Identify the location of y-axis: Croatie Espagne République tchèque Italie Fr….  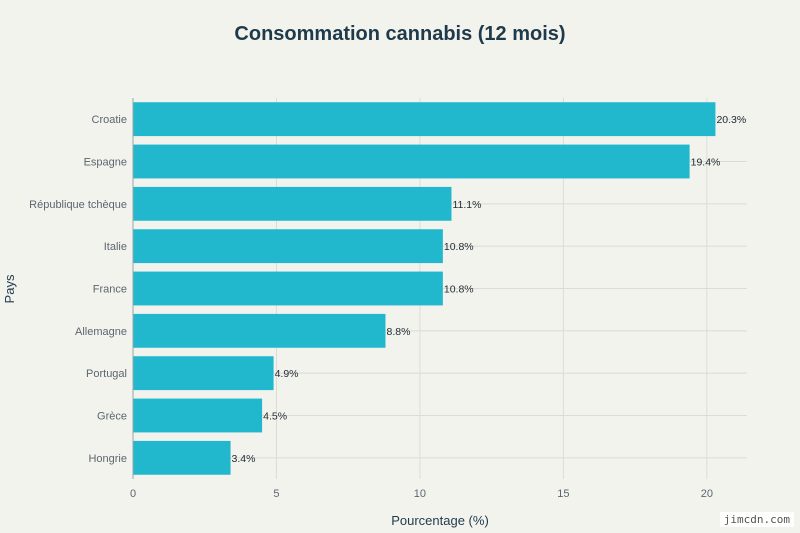
(81, 288).